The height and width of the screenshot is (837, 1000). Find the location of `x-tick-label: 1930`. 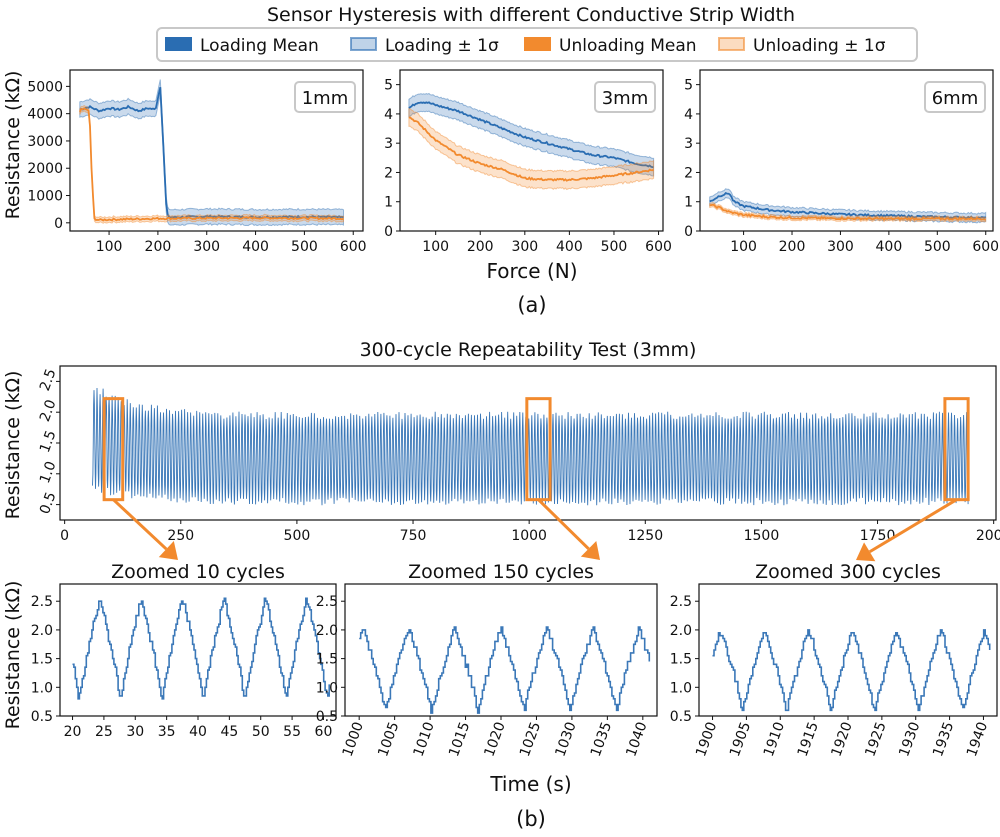

x-tick-label: 1930 is located at coordinates (909, 739).